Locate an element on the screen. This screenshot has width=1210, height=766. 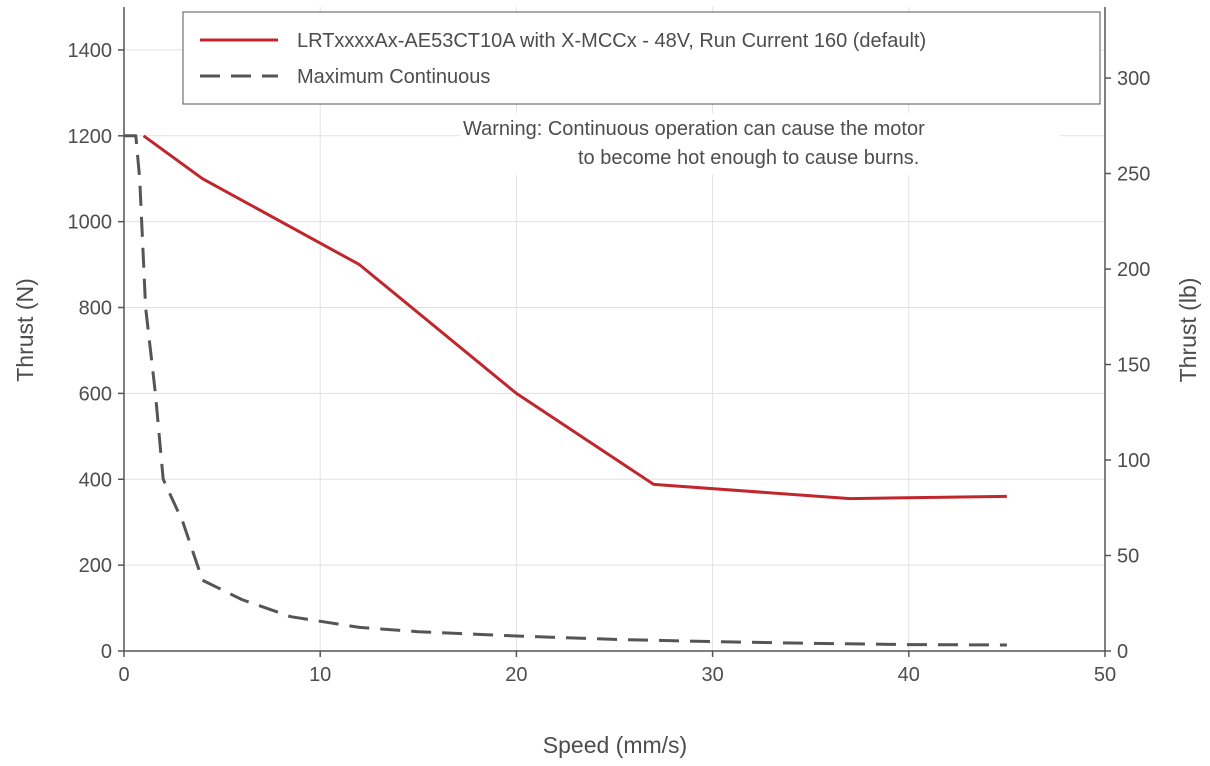
y-tick-label: 400 is located at coordinates (95, 480).